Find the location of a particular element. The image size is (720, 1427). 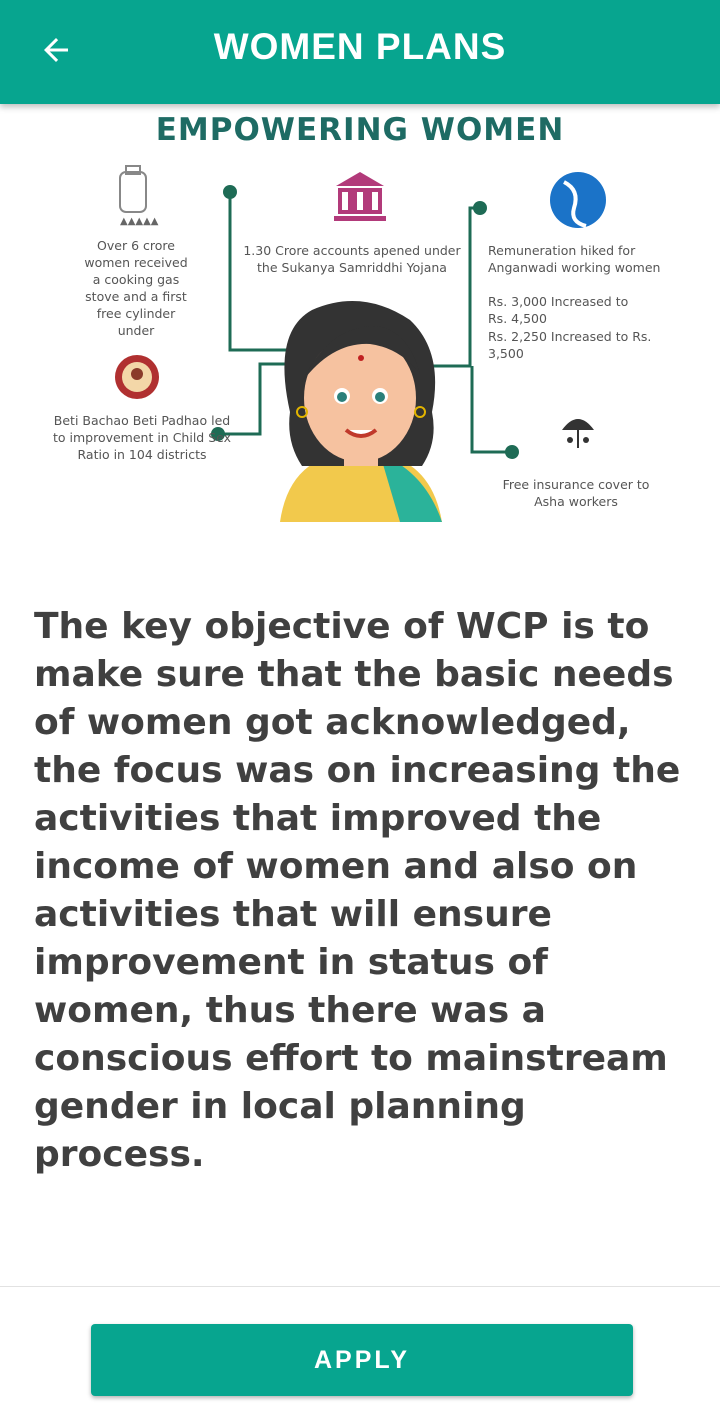

umbrella-family-icon is located at coordinates (578, 433).